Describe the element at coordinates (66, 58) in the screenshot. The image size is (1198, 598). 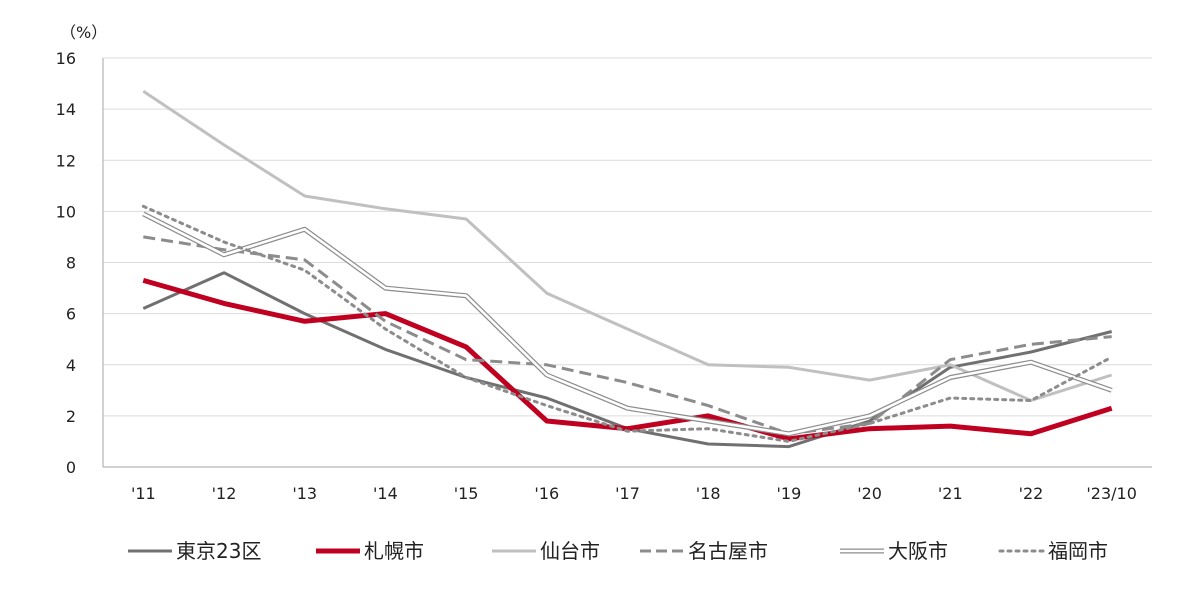
I see `y-tick-label: 16` at that location.